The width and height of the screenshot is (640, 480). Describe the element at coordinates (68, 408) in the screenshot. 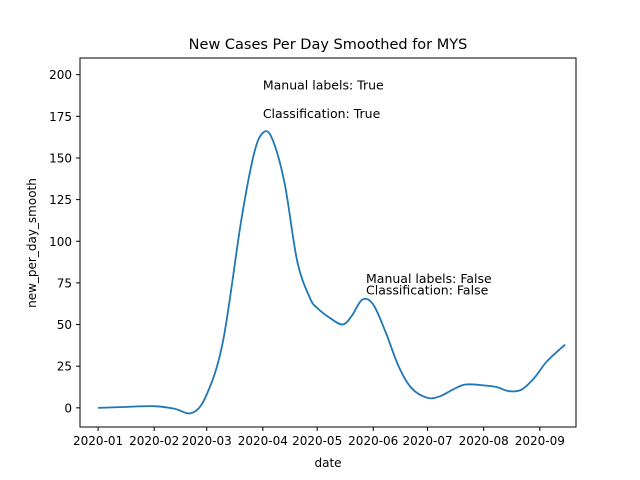

I see `y-tick-label: 0` at that location.